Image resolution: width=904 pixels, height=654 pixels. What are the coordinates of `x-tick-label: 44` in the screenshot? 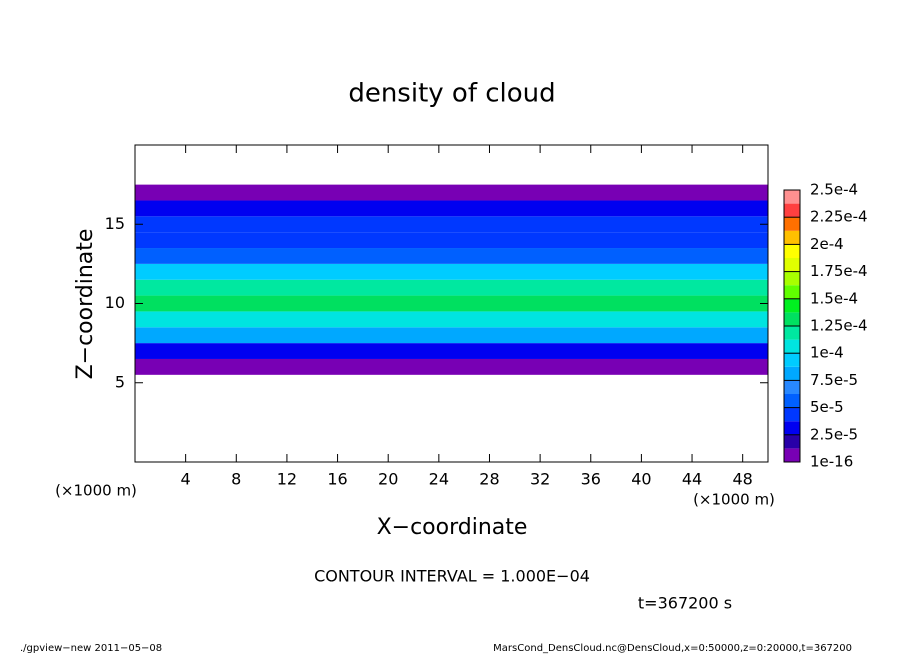 It's located at (692, 479).